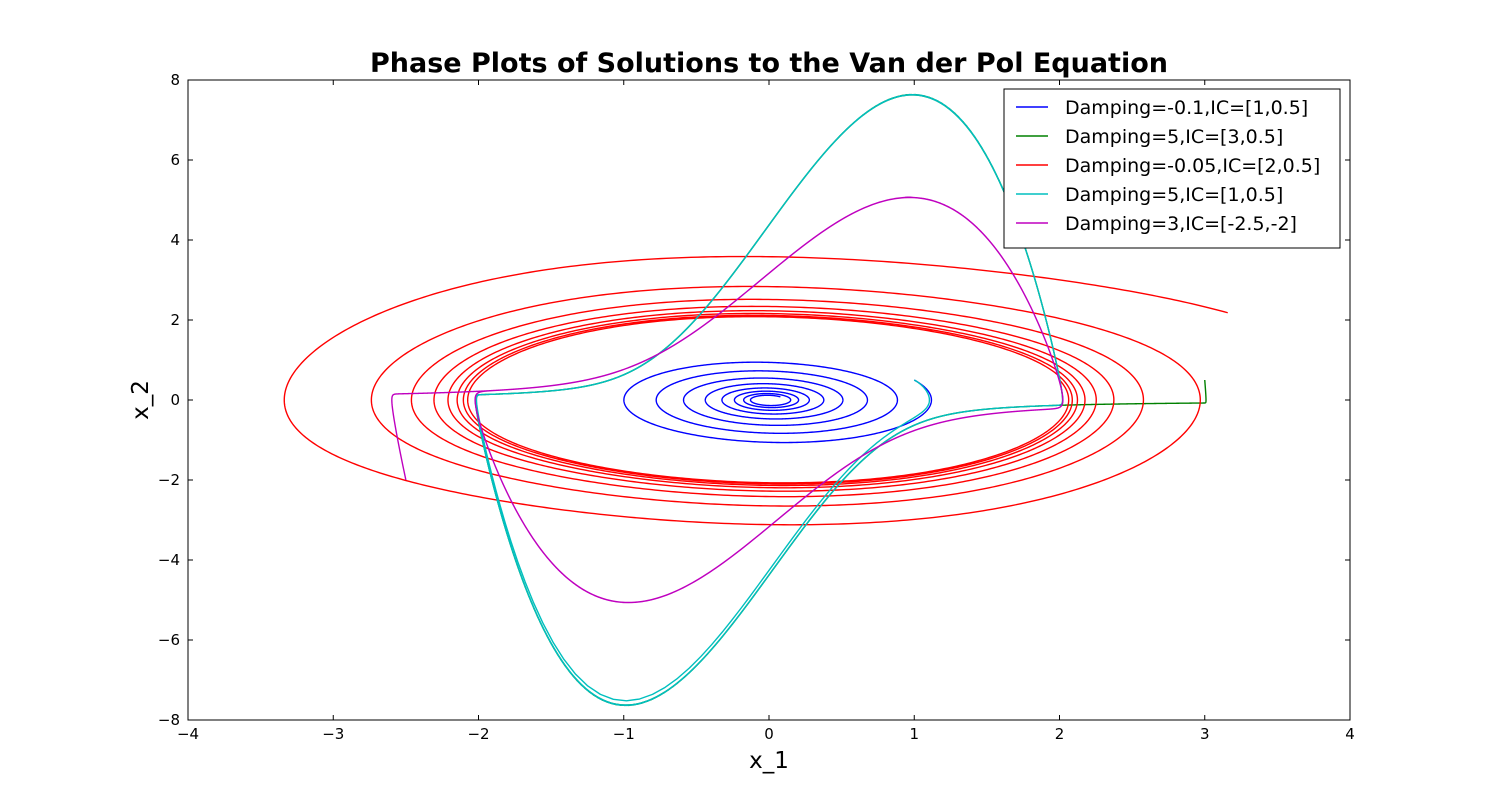  Describe the element at coordinates (175, 240) in the screenshot. I see `y-tick-label: 4` at that location.